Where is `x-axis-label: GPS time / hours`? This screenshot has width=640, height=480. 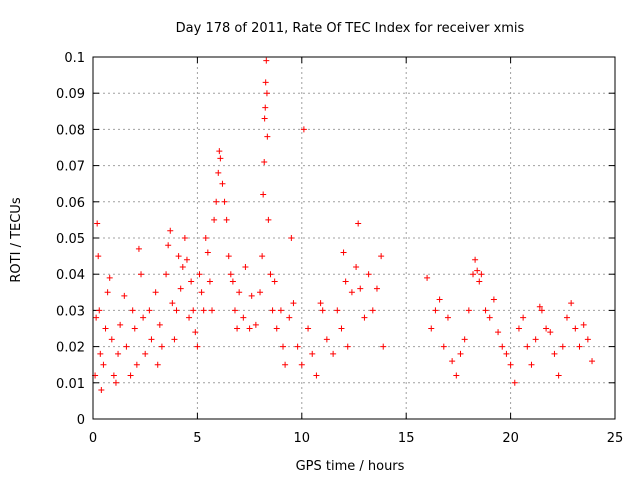
x-axis-label: GPS time / hours is located at coordinates (350, 466).